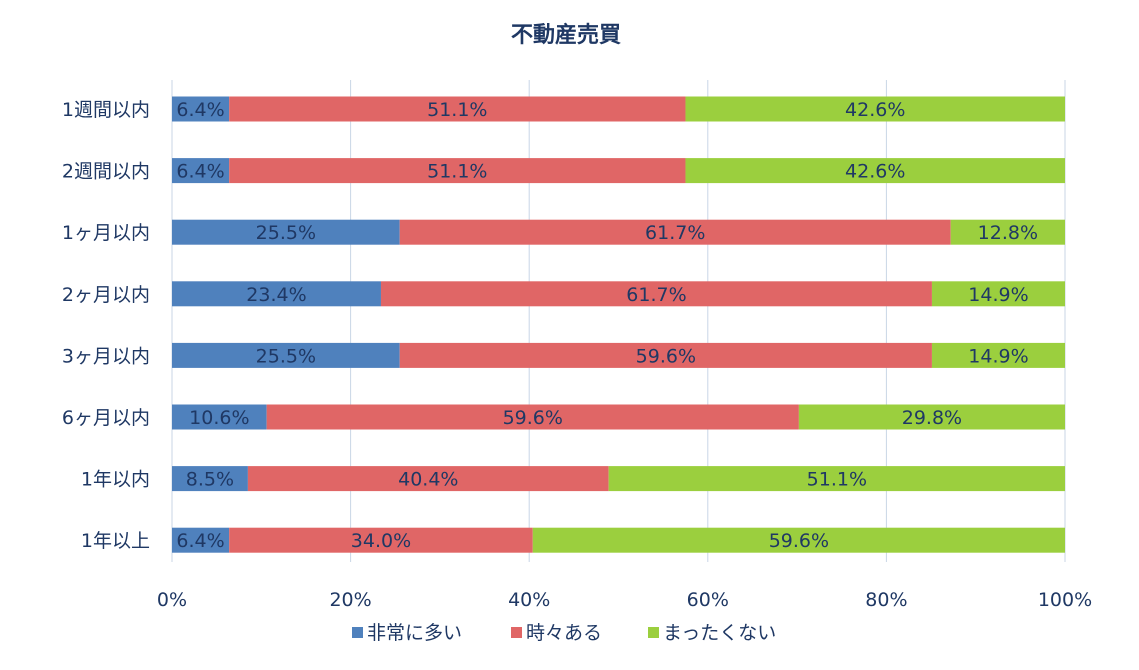  Describe the element at coordinates (106, 172) in the screenshot. I see `category-label: 2週間以内` at that location.